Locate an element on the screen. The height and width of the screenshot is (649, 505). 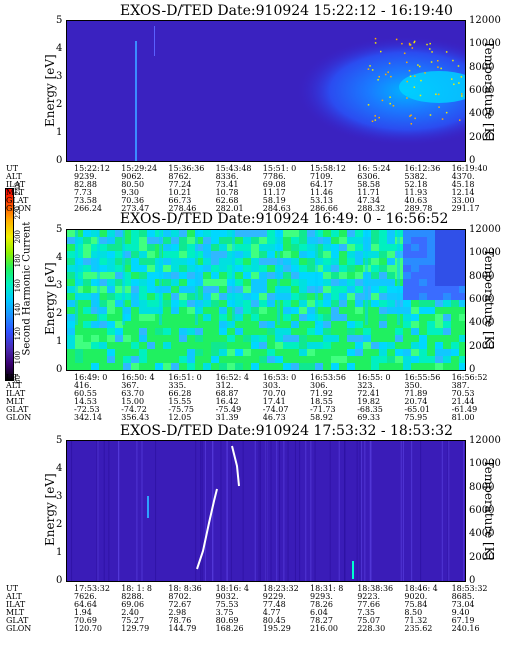
panel-1-row-glat-value: 62.68 is located at coordinates (227, 200).